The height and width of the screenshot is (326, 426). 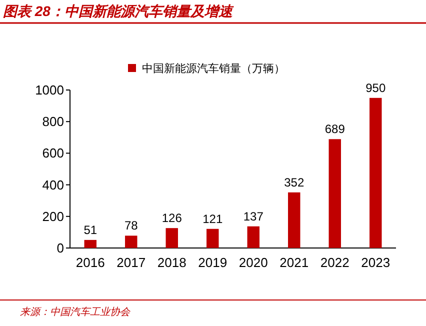 What do you see at coordinates (294, 262) in the screenshot?
I see `x-tick-label: 2021` at bounding box center [294, 262].